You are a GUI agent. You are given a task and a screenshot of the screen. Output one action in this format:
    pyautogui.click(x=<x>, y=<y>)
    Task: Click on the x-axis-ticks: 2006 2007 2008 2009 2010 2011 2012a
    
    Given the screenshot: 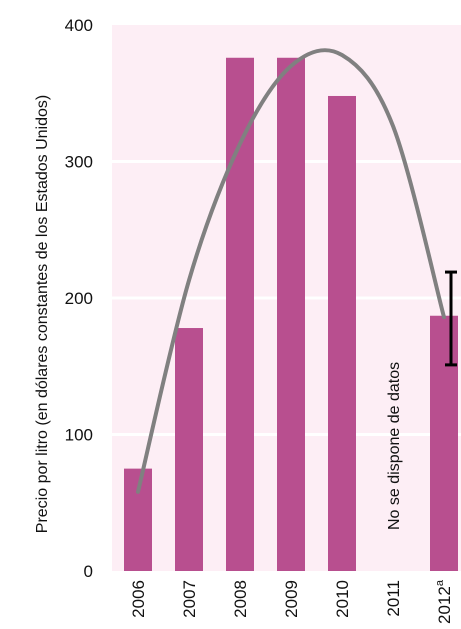 What is the action you would take?
    pyautogui.click(x=291, y=601)
    